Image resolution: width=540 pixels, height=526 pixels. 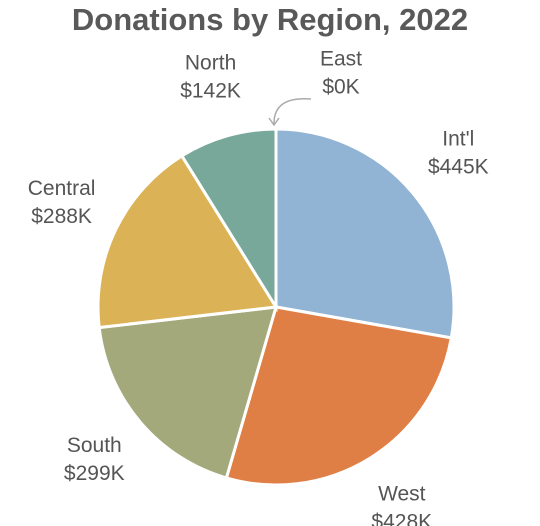 What do you see at coordinates (270, 19) in the screenshot?
I see `chart-title: Donations by Region, 2022` at bounding box center [270, 19].